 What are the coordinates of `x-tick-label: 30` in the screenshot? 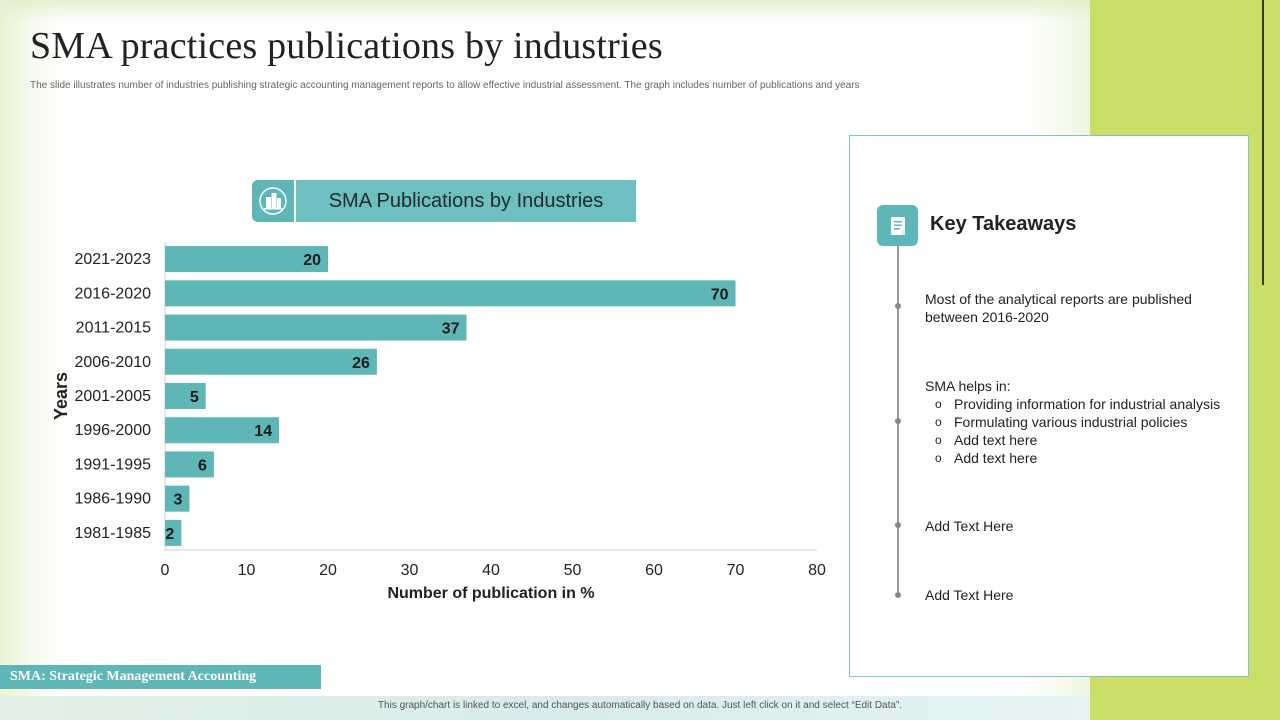 It's located at (410, 570).